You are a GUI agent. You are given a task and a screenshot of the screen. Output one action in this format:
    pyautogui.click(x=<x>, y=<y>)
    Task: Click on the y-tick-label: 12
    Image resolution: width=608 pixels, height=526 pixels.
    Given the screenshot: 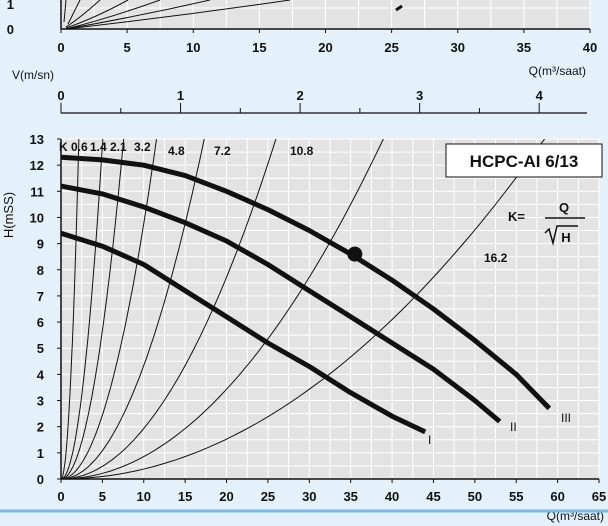 What is the action you would take?
    pyautogui.click(x=37, y=165)
    